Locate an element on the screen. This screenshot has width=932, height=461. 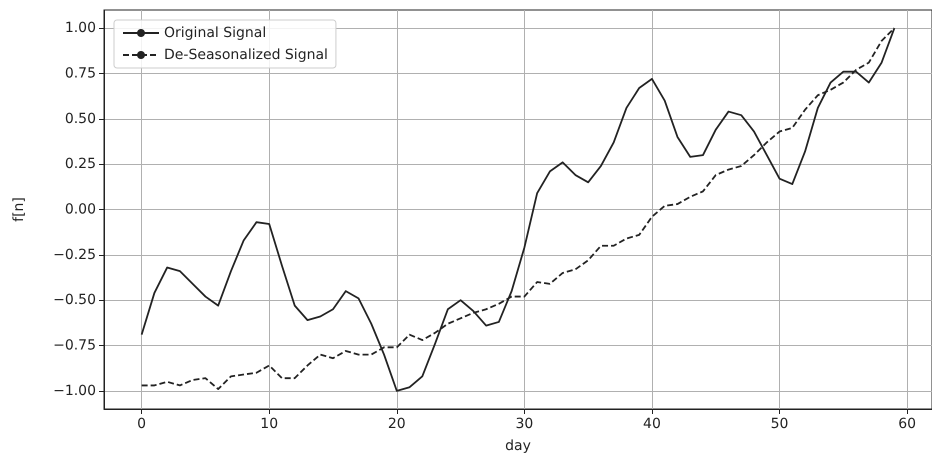
x-axis-title: day is located at coordinates (518, 446).